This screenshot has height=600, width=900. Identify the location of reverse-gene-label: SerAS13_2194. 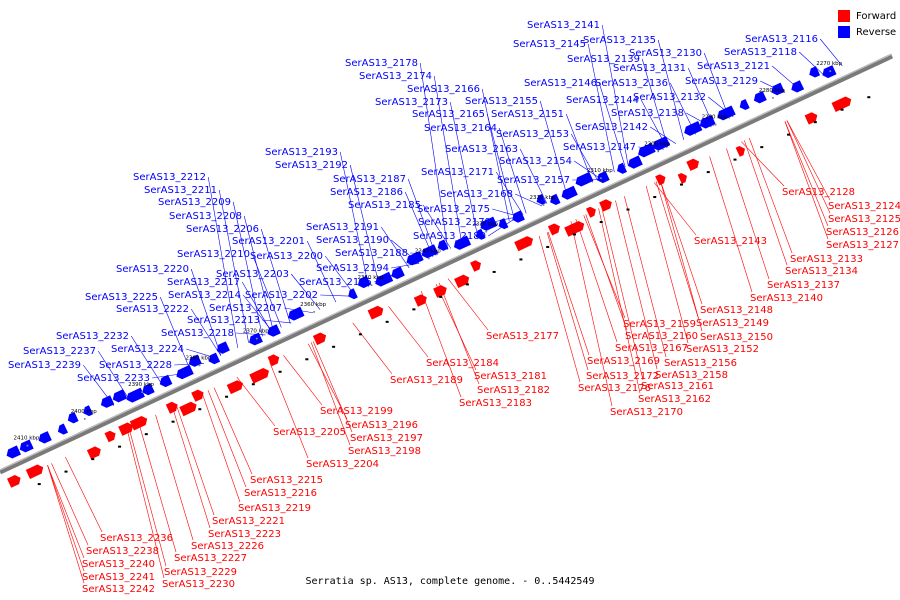
(352, 268).